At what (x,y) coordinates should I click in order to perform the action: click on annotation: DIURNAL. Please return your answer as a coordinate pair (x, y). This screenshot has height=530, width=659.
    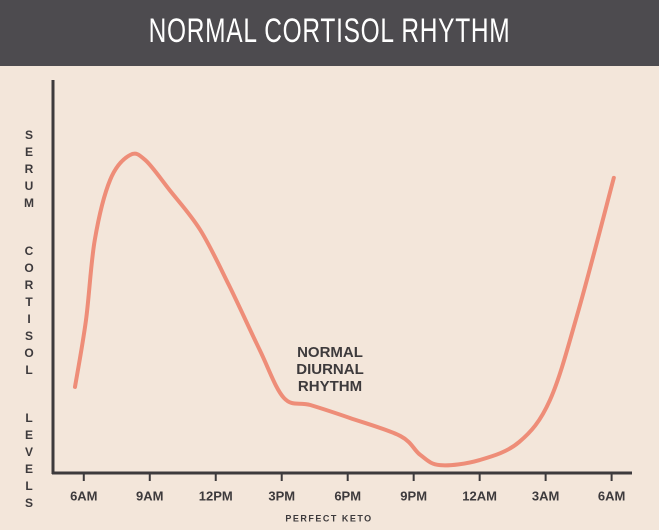
    Looking at the image, I should click on (330, 369).